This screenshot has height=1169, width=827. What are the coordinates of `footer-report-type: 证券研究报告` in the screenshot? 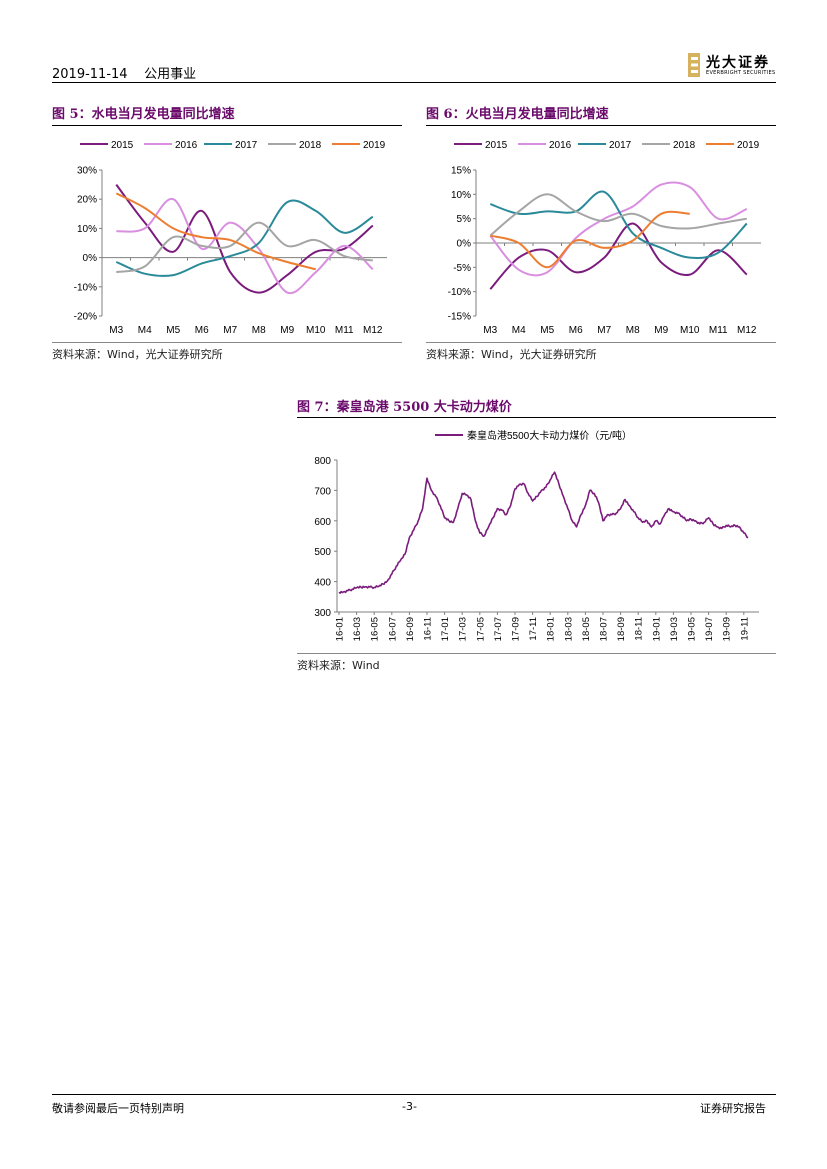 It's located at (733, 1108).